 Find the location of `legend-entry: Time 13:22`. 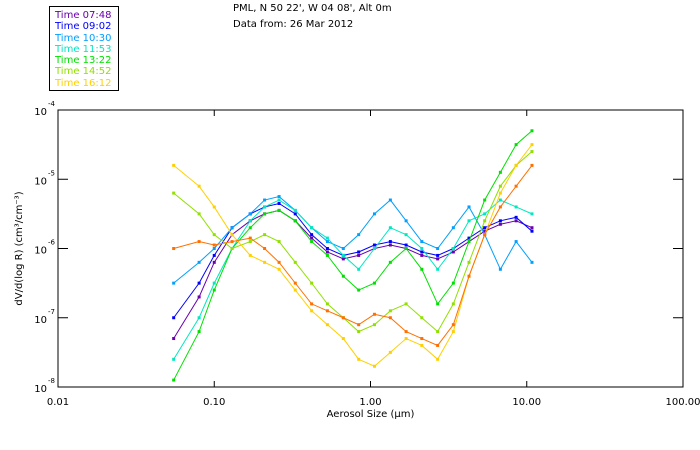

legend-entry: Time 13:22 is located at coordinates (83, 61).